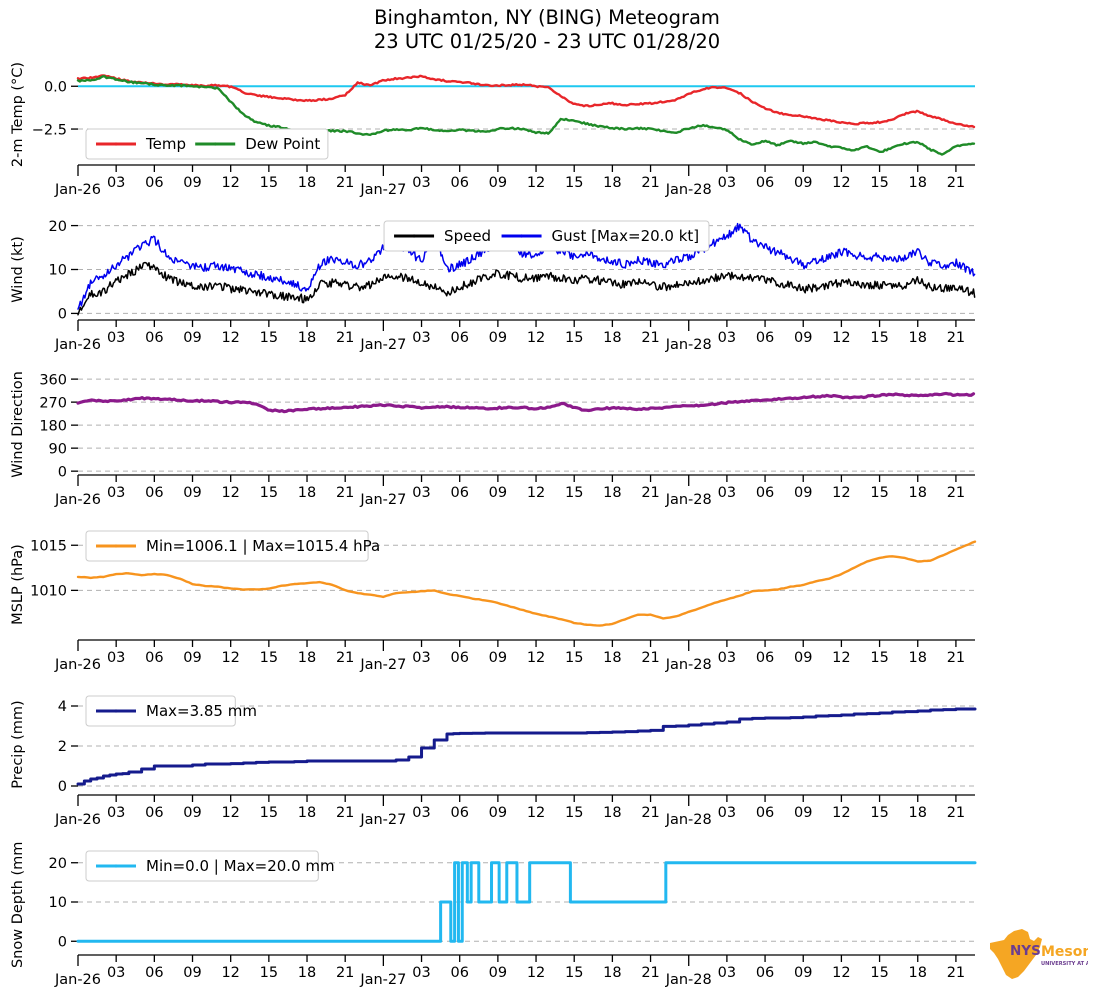  Describe the element at coordinates (18, 269) in the screenshot. I see `y-axis-label: Wind (kt)` at that location.